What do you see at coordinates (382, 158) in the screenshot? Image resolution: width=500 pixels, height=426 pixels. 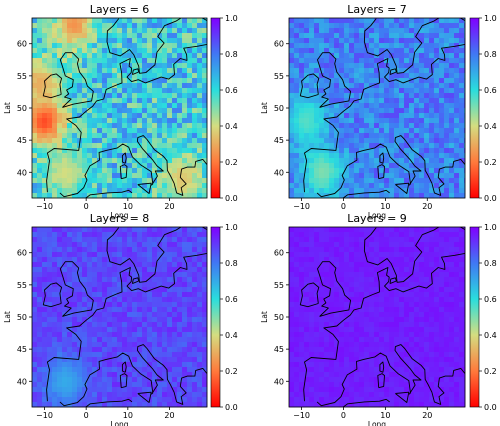 I see `coastline` at bounding box center [382, 158].